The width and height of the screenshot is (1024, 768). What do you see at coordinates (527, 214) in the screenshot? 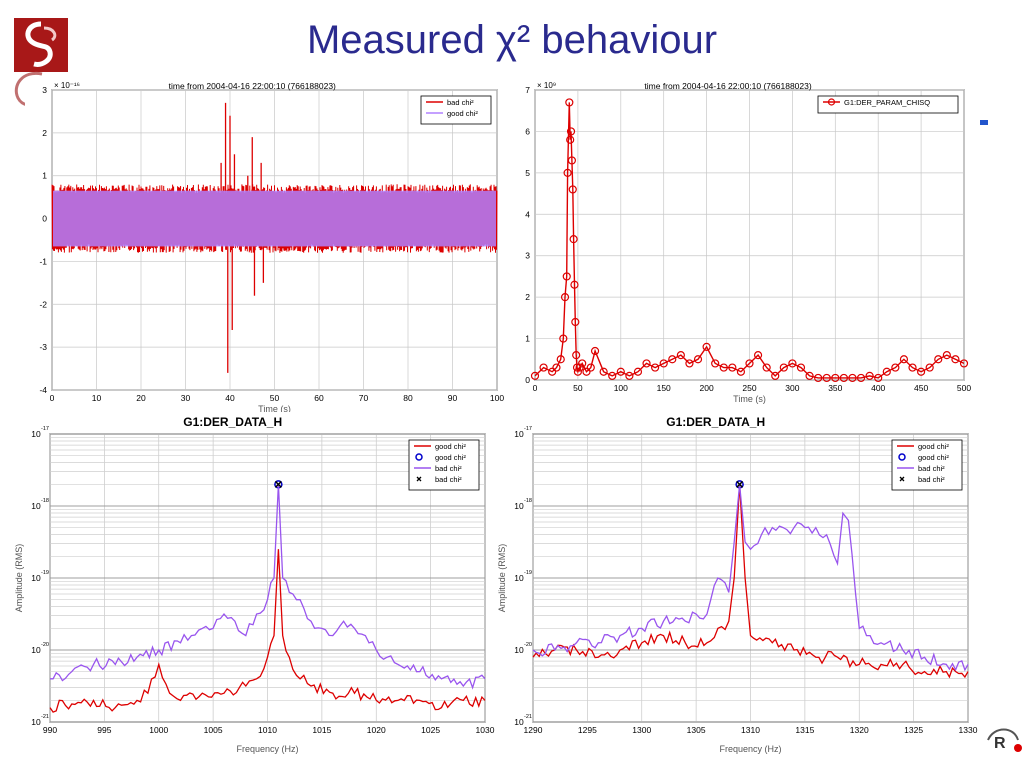
I see `y-tick-label: 4` at bounding box center [527, 214].